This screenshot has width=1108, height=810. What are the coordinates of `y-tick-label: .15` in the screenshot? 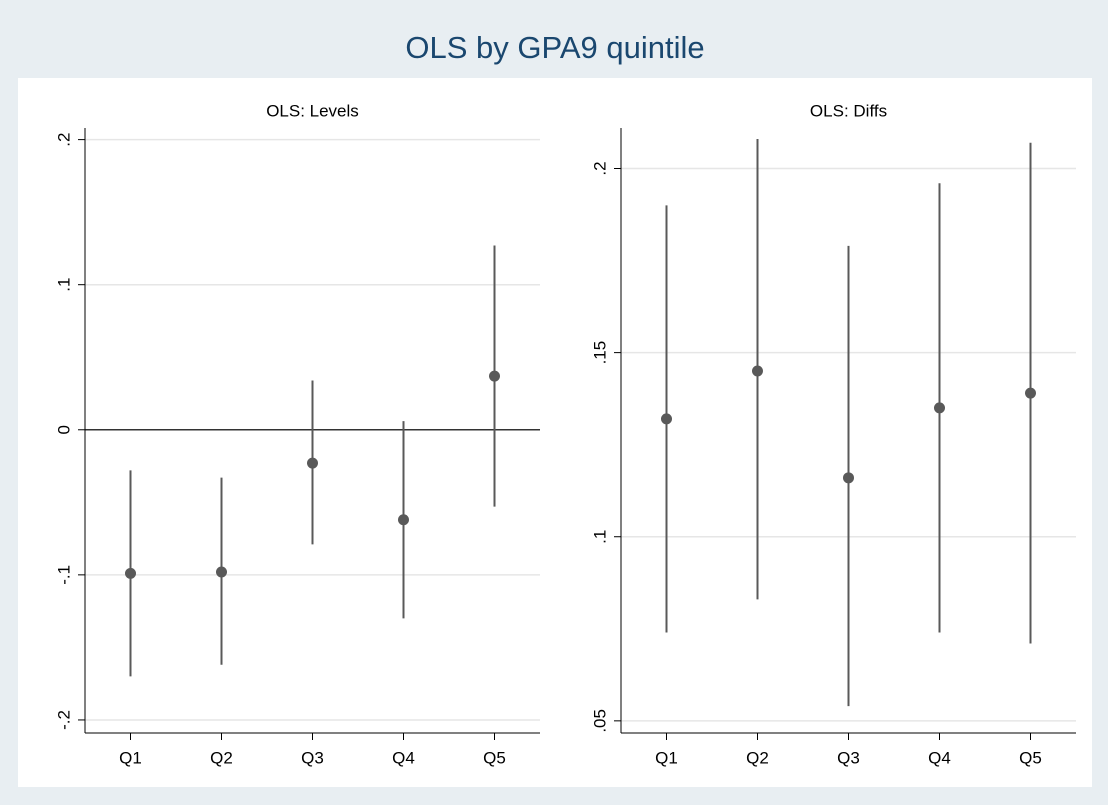 It's located at (599, 353).